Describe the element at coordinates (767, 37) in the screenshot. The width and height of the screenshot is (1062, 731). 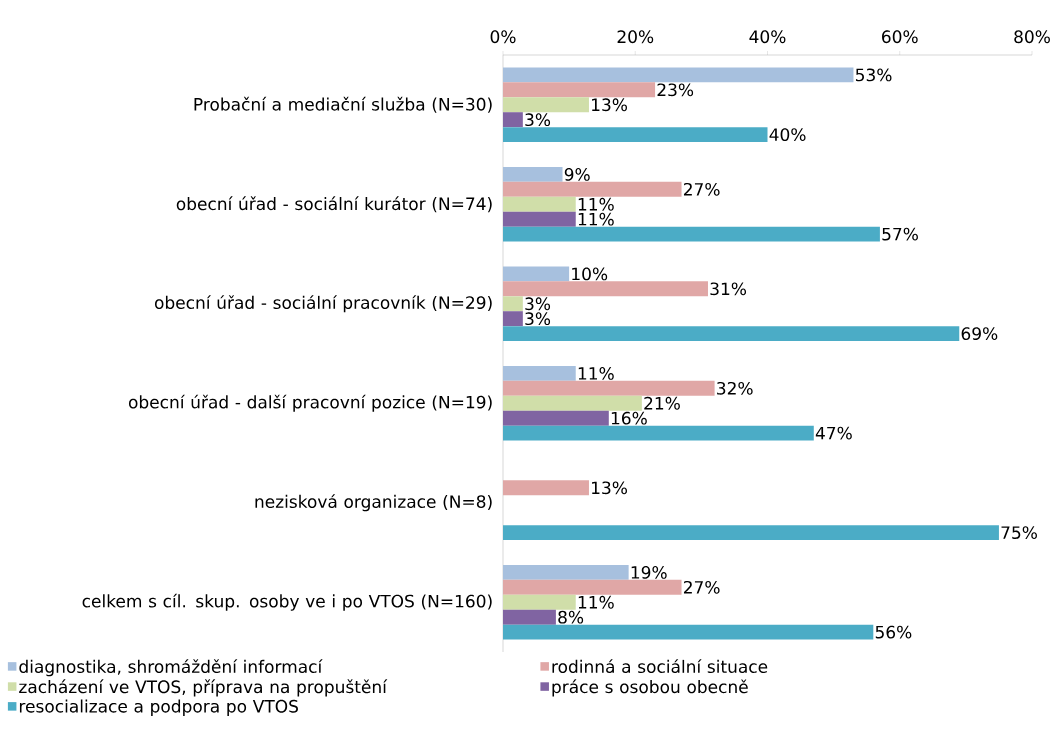
I see `x-tick-label: 40%` at that location.